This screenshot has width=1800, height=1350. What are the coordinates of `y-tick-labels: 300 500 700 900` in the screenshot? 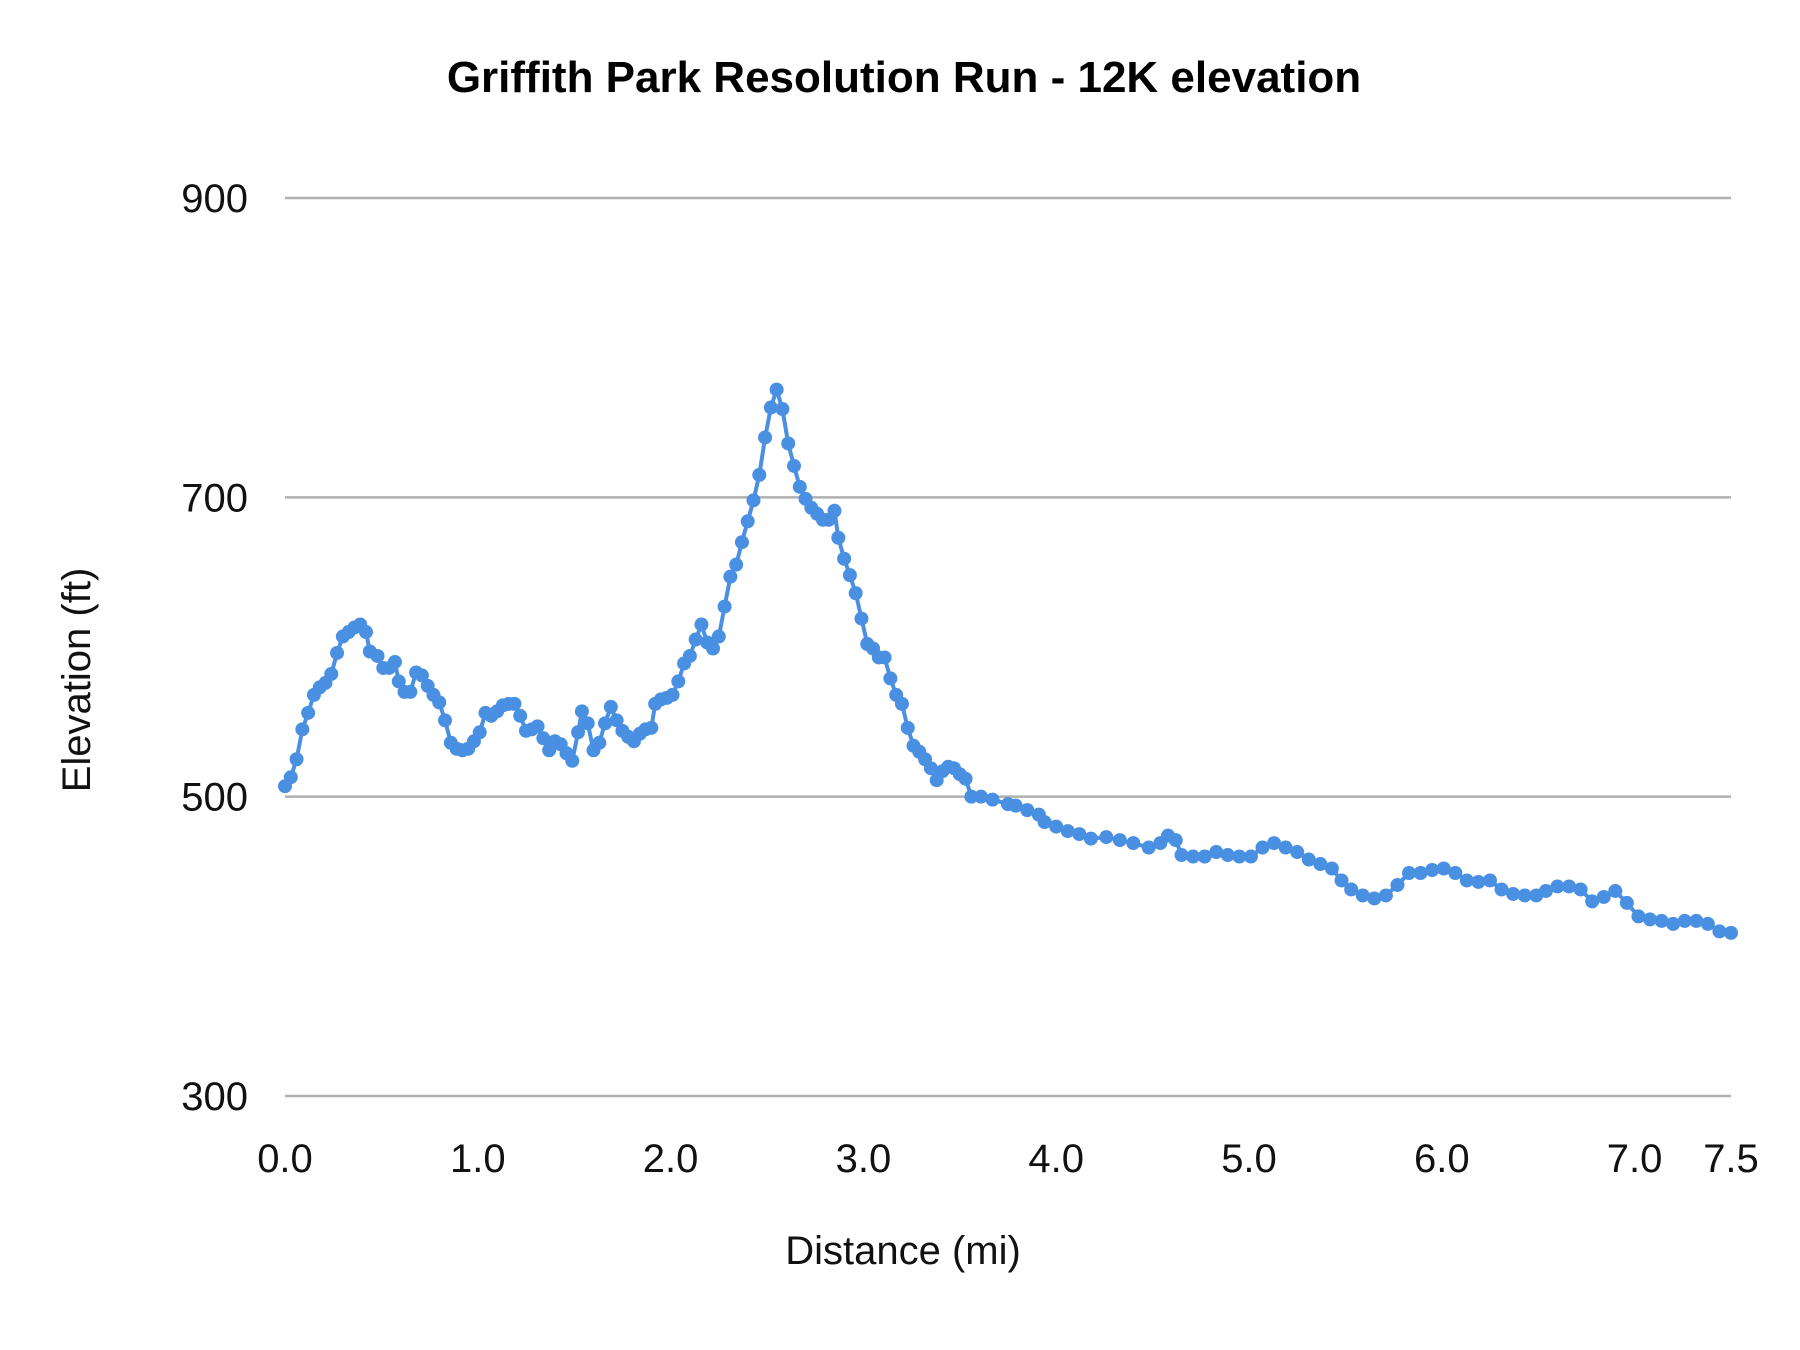 It's located at (214, 648).